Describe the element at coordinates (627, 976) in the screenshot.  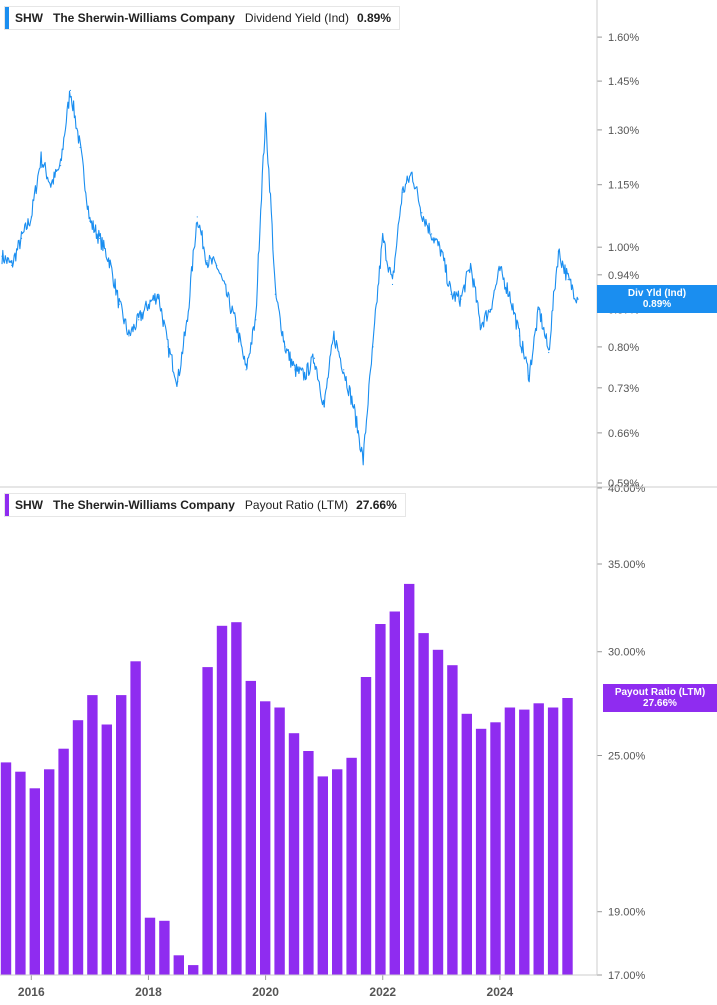
I see `y-tick-label: 17.00%` at that location.